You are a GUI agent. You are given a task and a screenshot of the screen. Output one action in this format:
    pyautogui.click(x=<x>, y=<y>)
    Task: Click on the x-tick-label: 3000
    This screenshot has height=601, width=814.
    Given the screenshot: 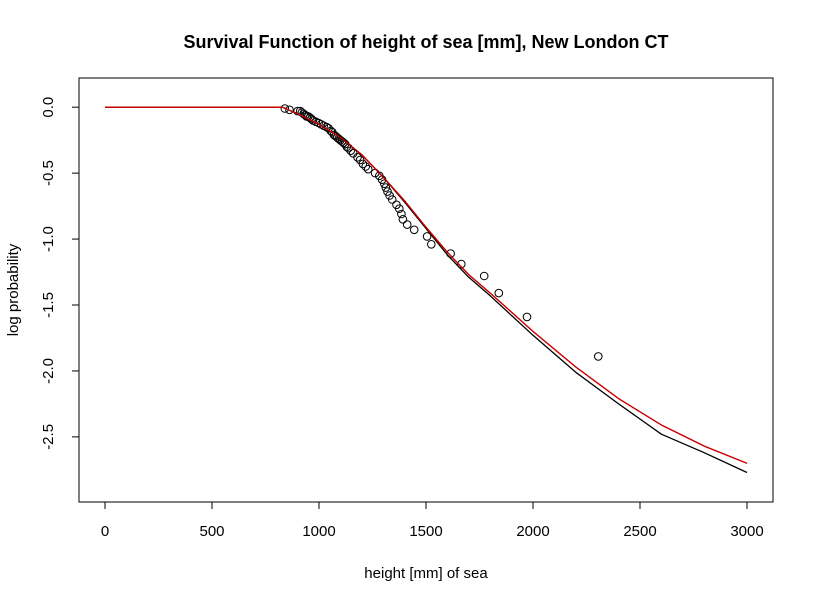 What is the action you would take?
    pyautogui.click(x=746, y=531)
    